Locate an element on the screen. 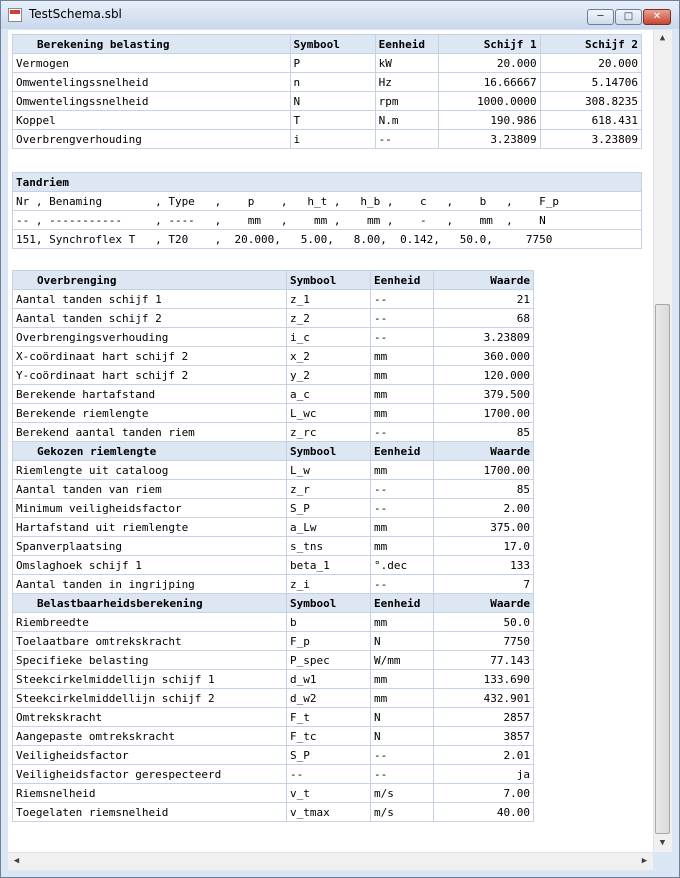  table-header-row: Tandriem is located at coordinates (327, 182).